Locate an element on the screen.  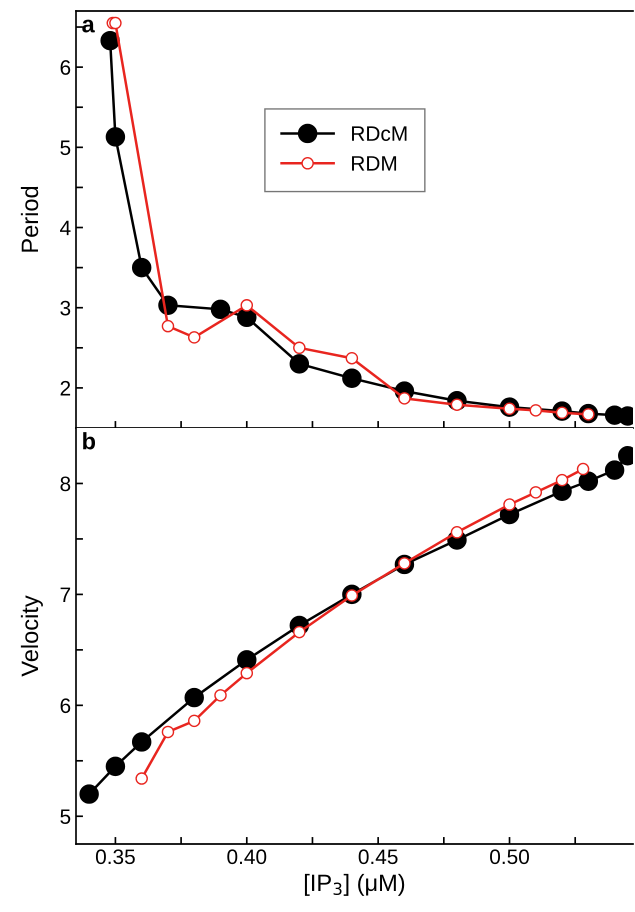
chart-title: a is located at coordinates (88, 26).